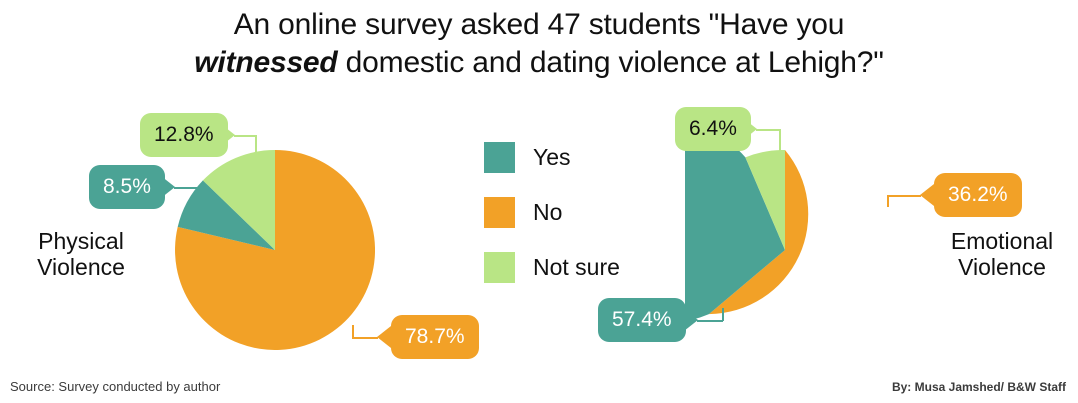 The image size is (1078, 403). Describe the element at coordinates (245, 136) in the screenshot. I see `left-callout-not-sure-leader` at that location.